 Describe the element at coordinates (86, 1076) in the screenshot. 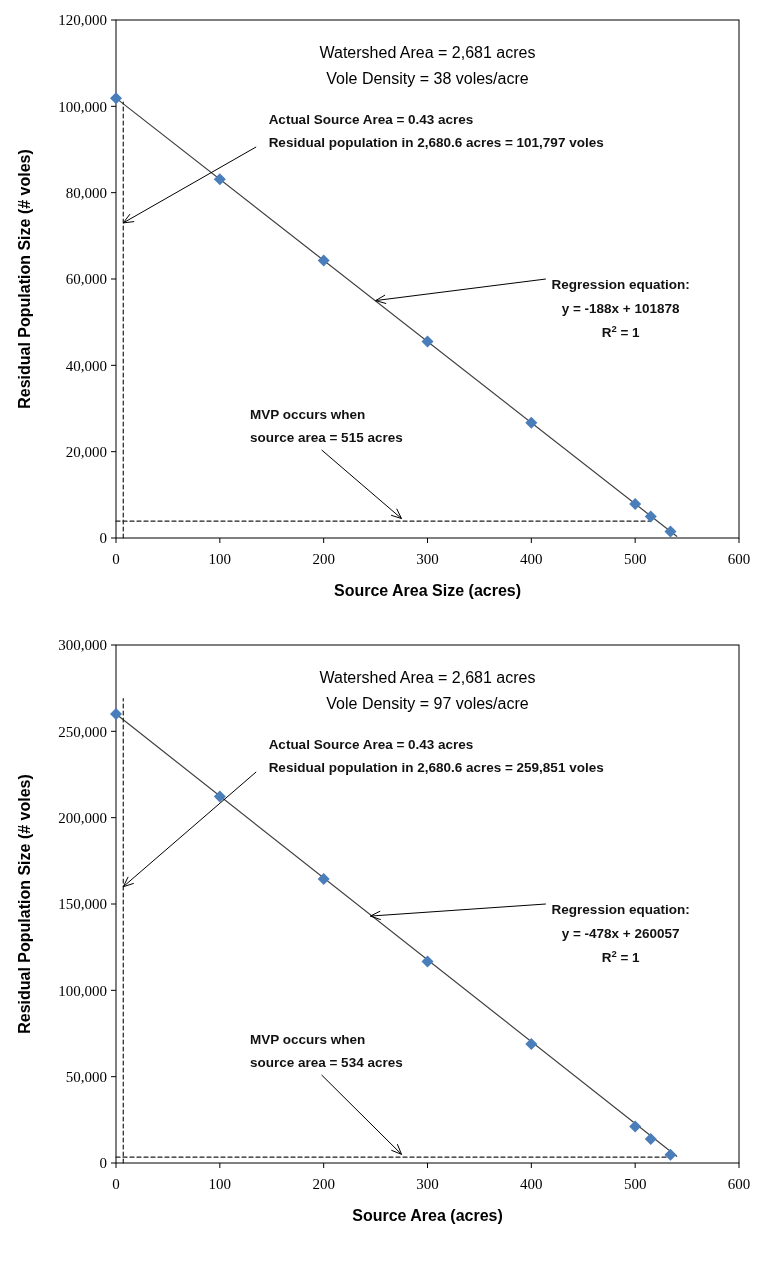

I see `y-tick-label: 50,000` at that location.